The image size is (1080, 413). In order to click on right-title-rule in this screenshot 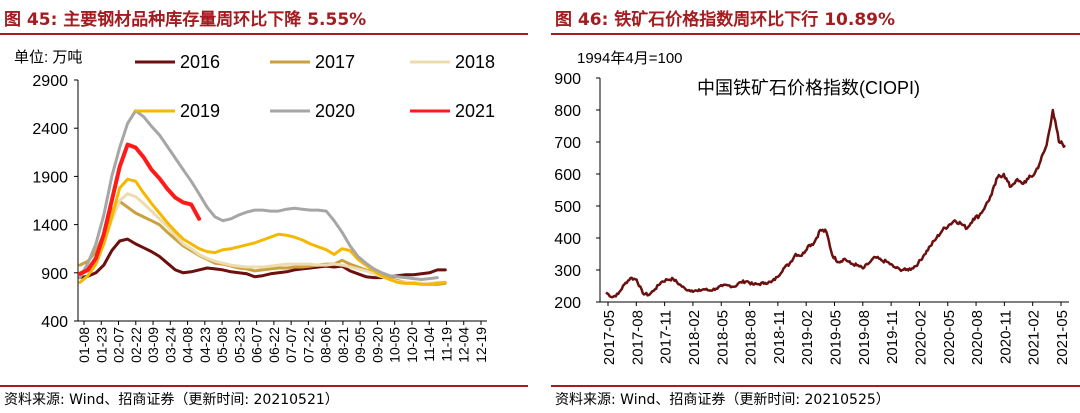, I will do `click(815, 34)`.